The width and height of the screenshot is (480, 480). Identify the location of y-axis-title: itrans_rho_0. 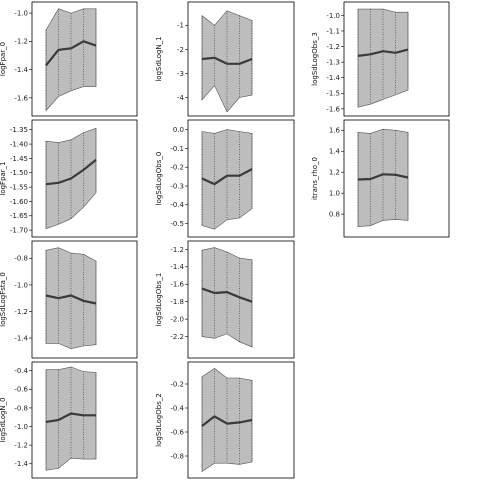
(315, 178).